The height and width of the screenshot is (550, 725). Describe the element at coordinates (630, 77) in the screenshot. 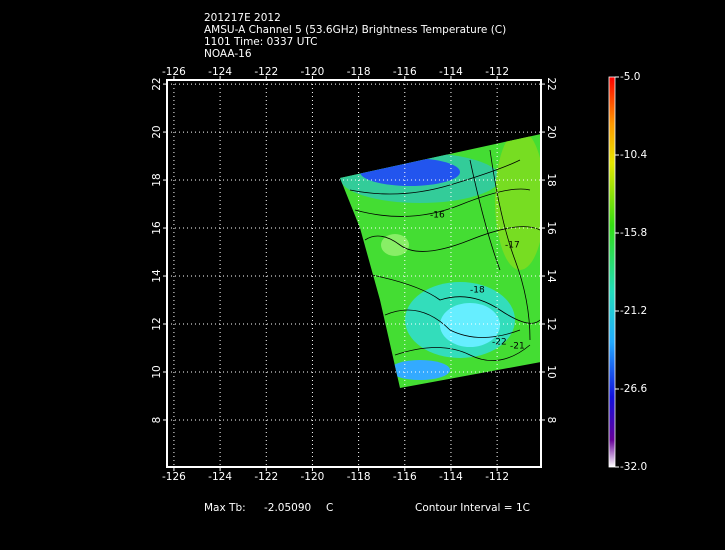

I see `colorbar-label: -5.0` at that location.